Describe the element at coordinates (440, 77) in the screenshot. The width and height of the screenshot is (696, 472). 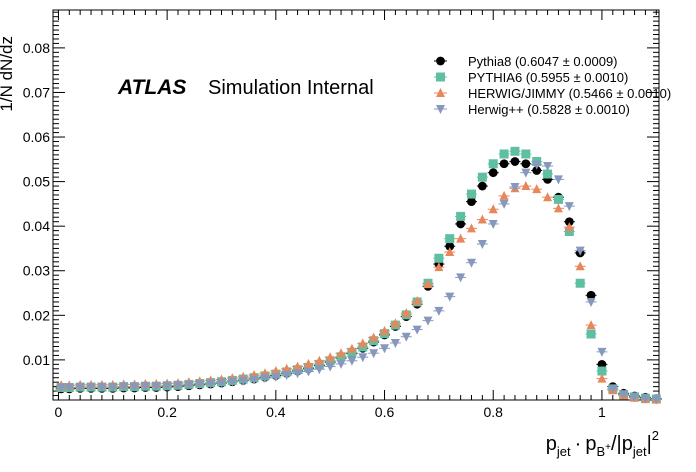
I see `legend-marker` at that location.